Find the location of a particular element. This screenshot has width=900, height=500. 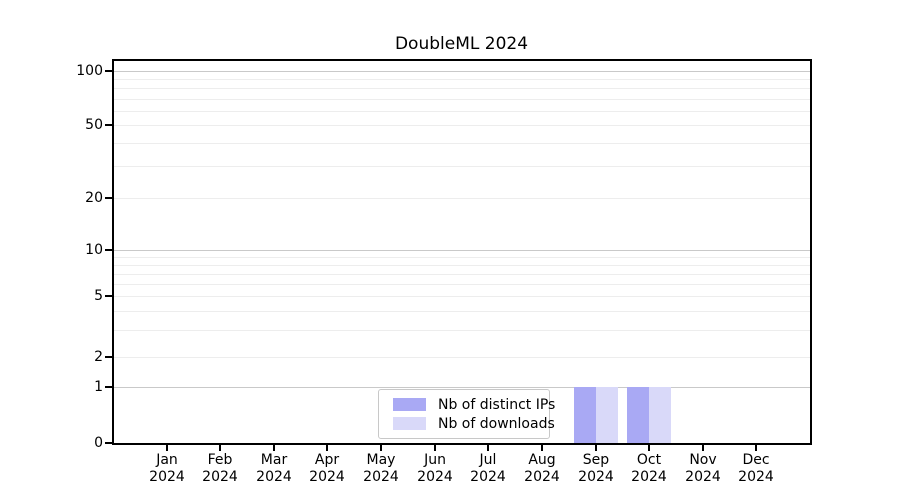

y-tick-label: 2 is located at coordinates (98, 357).